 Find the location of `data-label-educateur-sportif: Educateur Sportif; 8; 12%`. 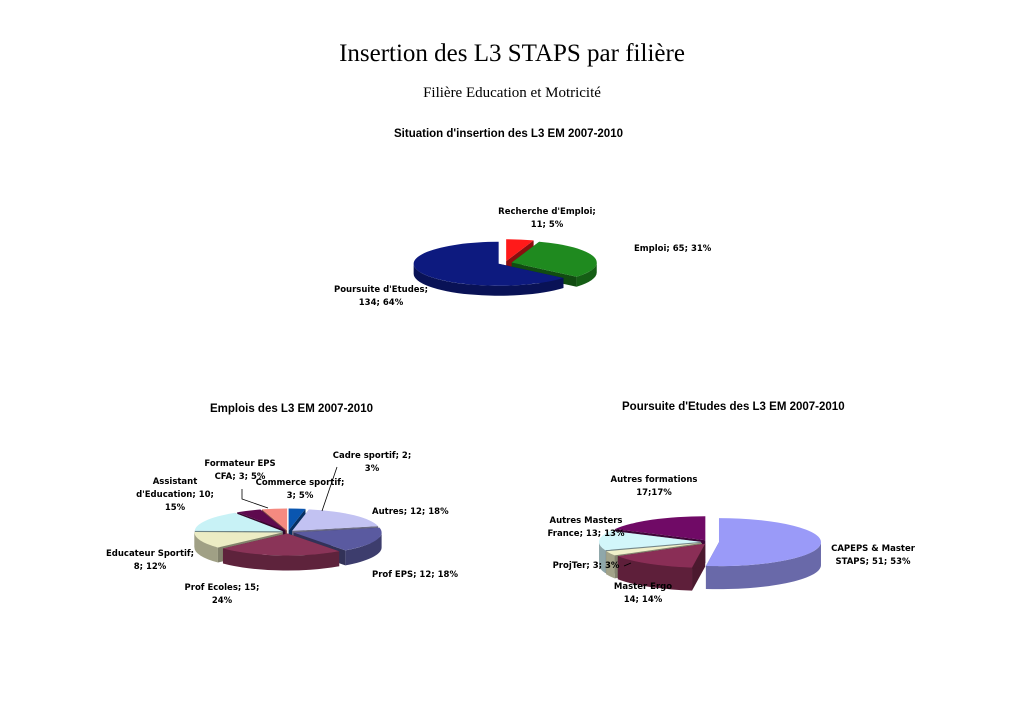

data-label-educateur-sportif: Educateur Sportif; 8; 12% is located at coordinates (150, 560).